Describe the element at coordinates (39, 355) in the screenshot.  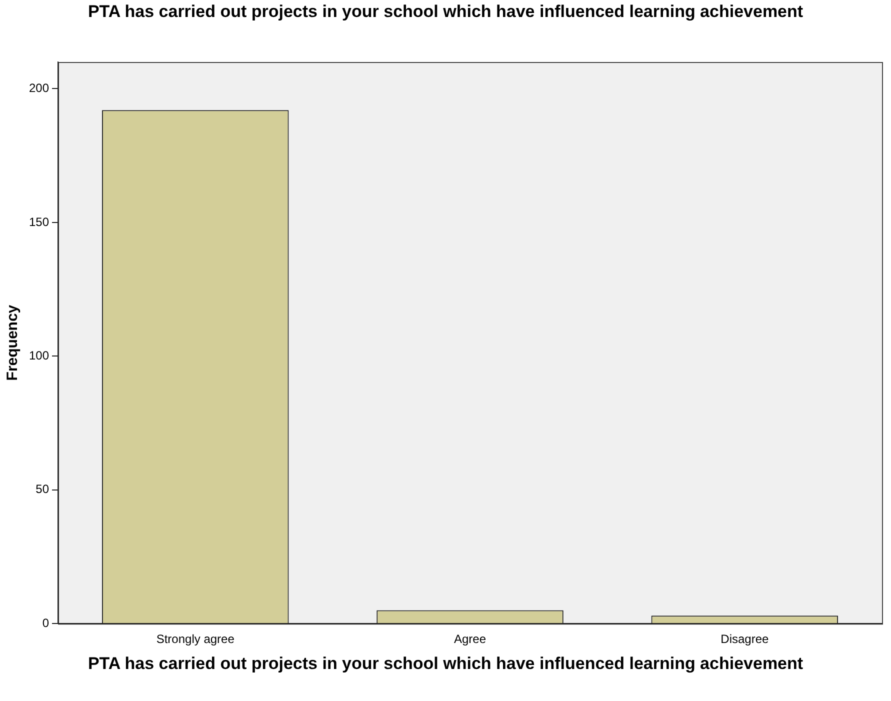
I see `y-tick-label: 100` at that location.